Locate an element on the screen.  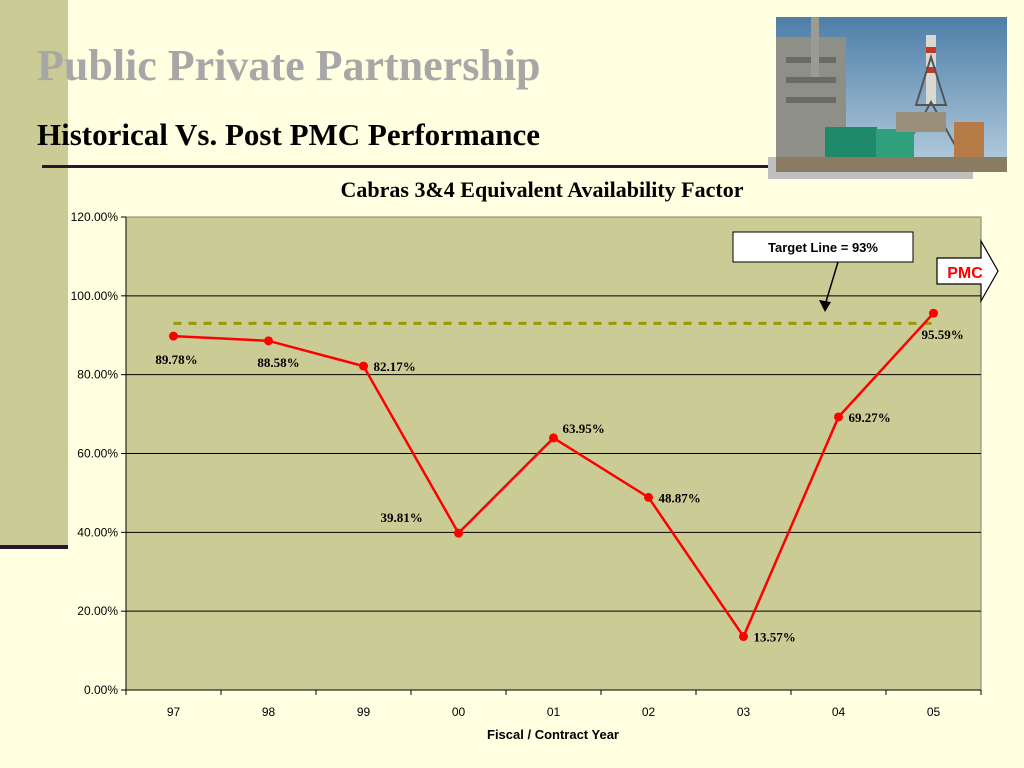
x-tick-label: 03 is located at coordinates (744, 712).